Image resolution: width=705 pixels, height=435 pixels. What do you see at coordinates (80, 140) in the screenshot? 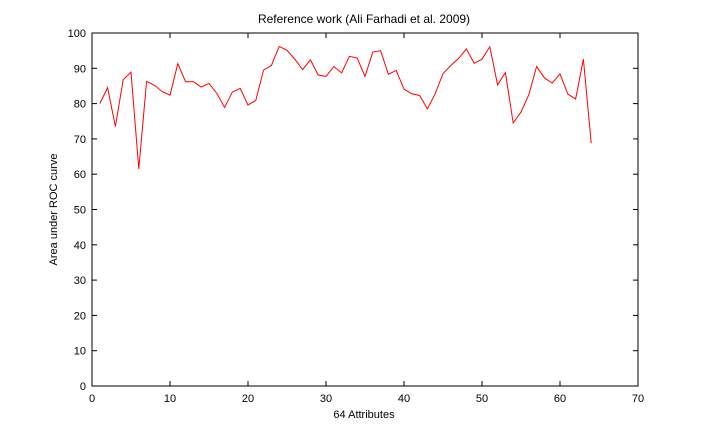
I see `y-tick-label: 70` at bounding box center [80, 140].